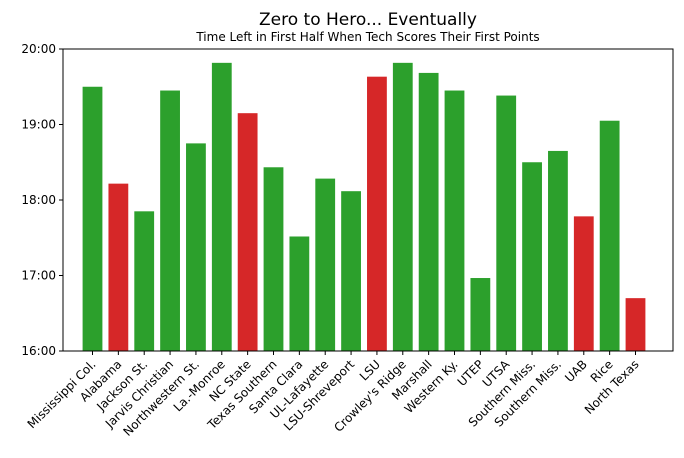 The height and width of the screenshot is (458, 684). I want to click on y-axis: 16:00 17:00 18:00 19:00 20:00, so click(42, 200).